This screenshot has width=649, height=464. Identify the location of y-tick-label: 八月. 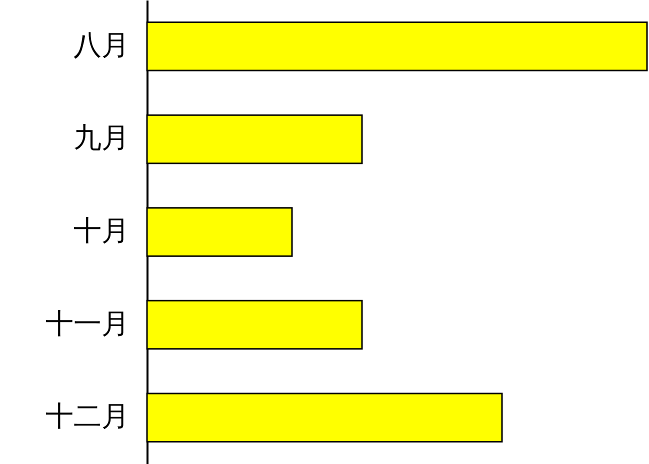
(102, 46).